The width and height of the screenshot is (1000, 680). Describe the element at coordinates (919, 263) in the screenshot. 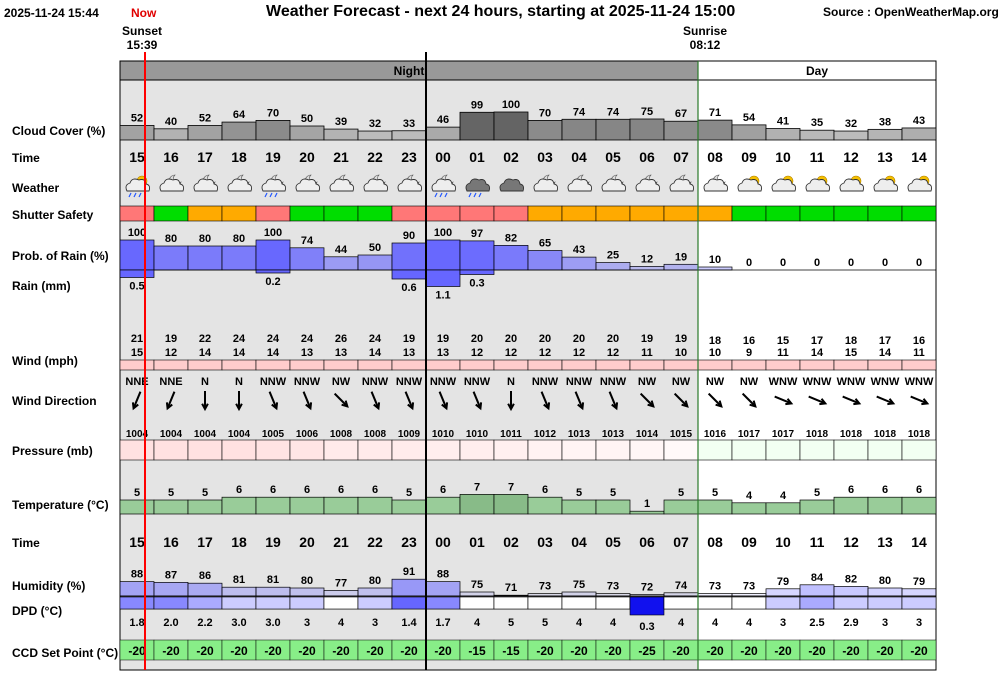

I see `rain-probability-value: 0` at that location.